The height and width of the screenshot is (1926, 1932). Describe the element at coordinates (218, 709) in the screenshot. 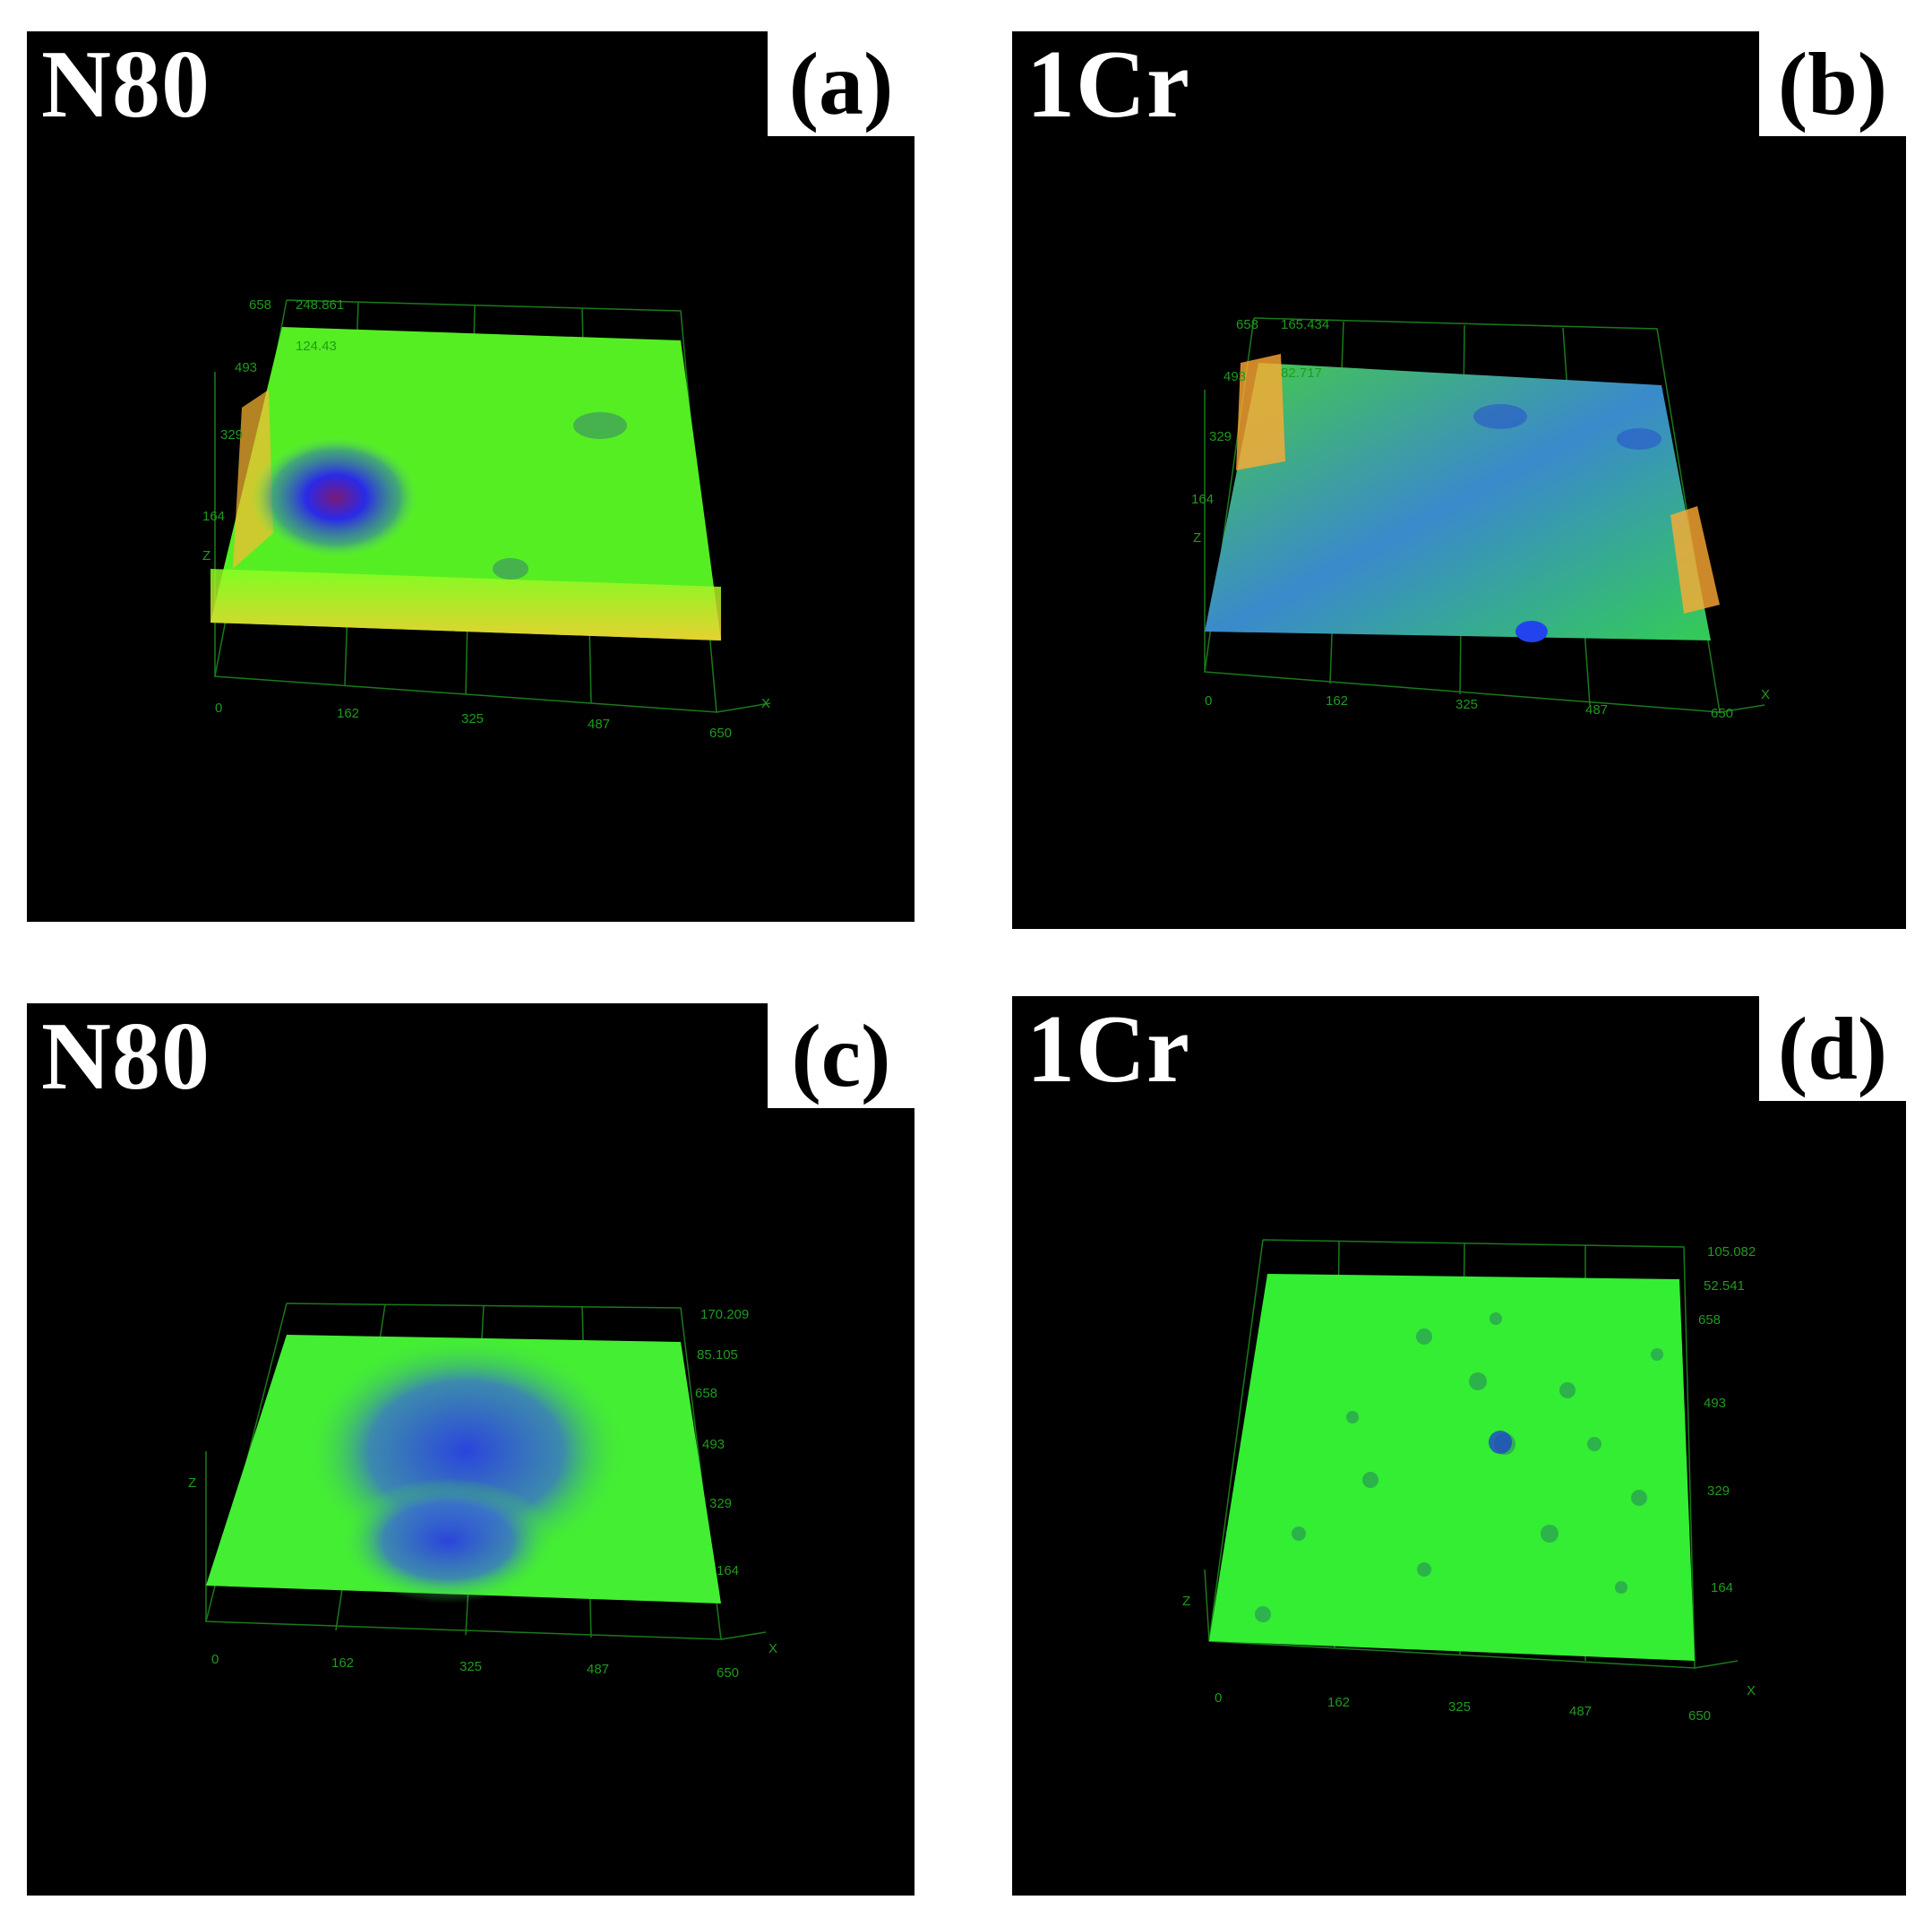

I see `x-tick-a-0: 0` at that location.